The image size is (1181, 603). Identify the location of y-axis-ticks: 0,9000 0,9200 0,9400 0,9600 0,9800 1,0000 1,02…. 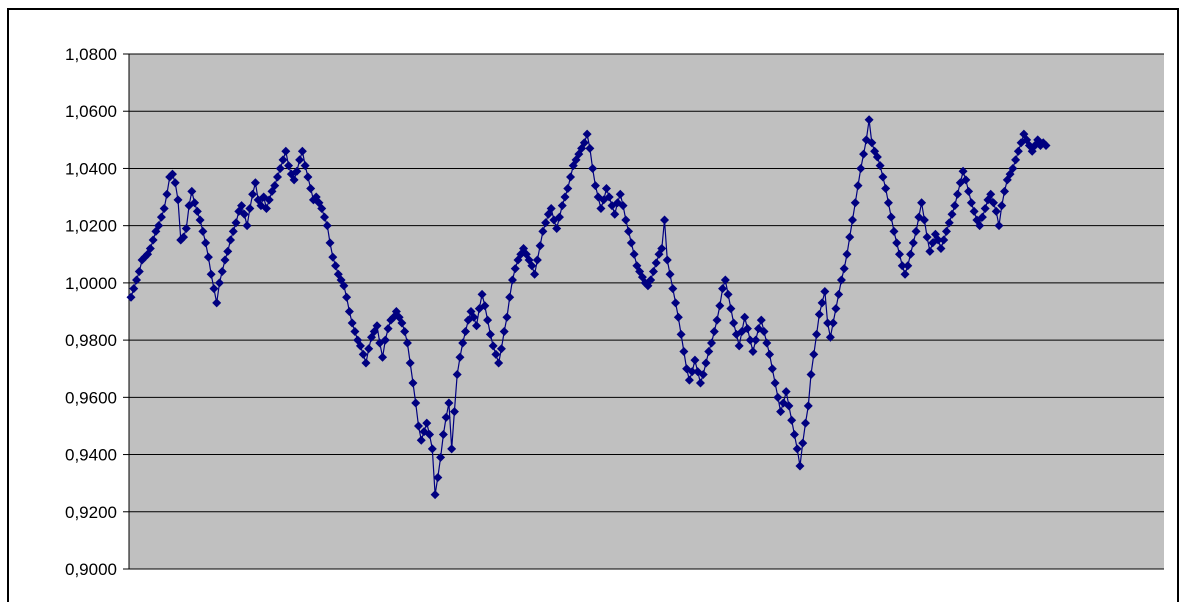
(97, 312).